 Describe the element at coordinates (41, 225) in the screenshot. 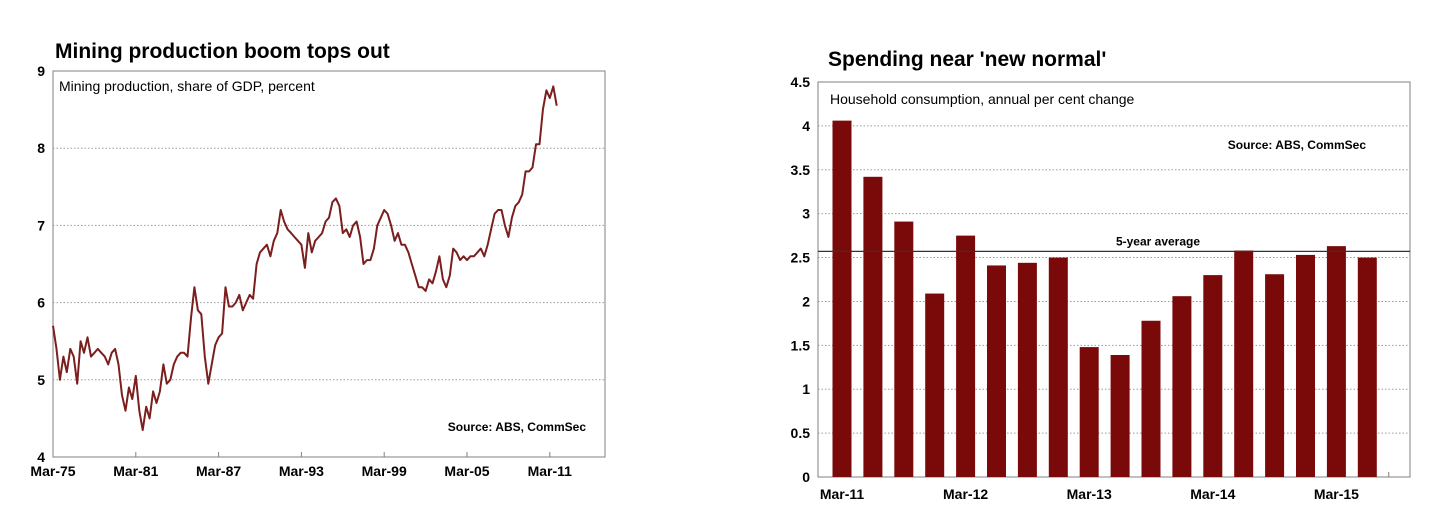

I see `y-tick-label: 7` at that location.